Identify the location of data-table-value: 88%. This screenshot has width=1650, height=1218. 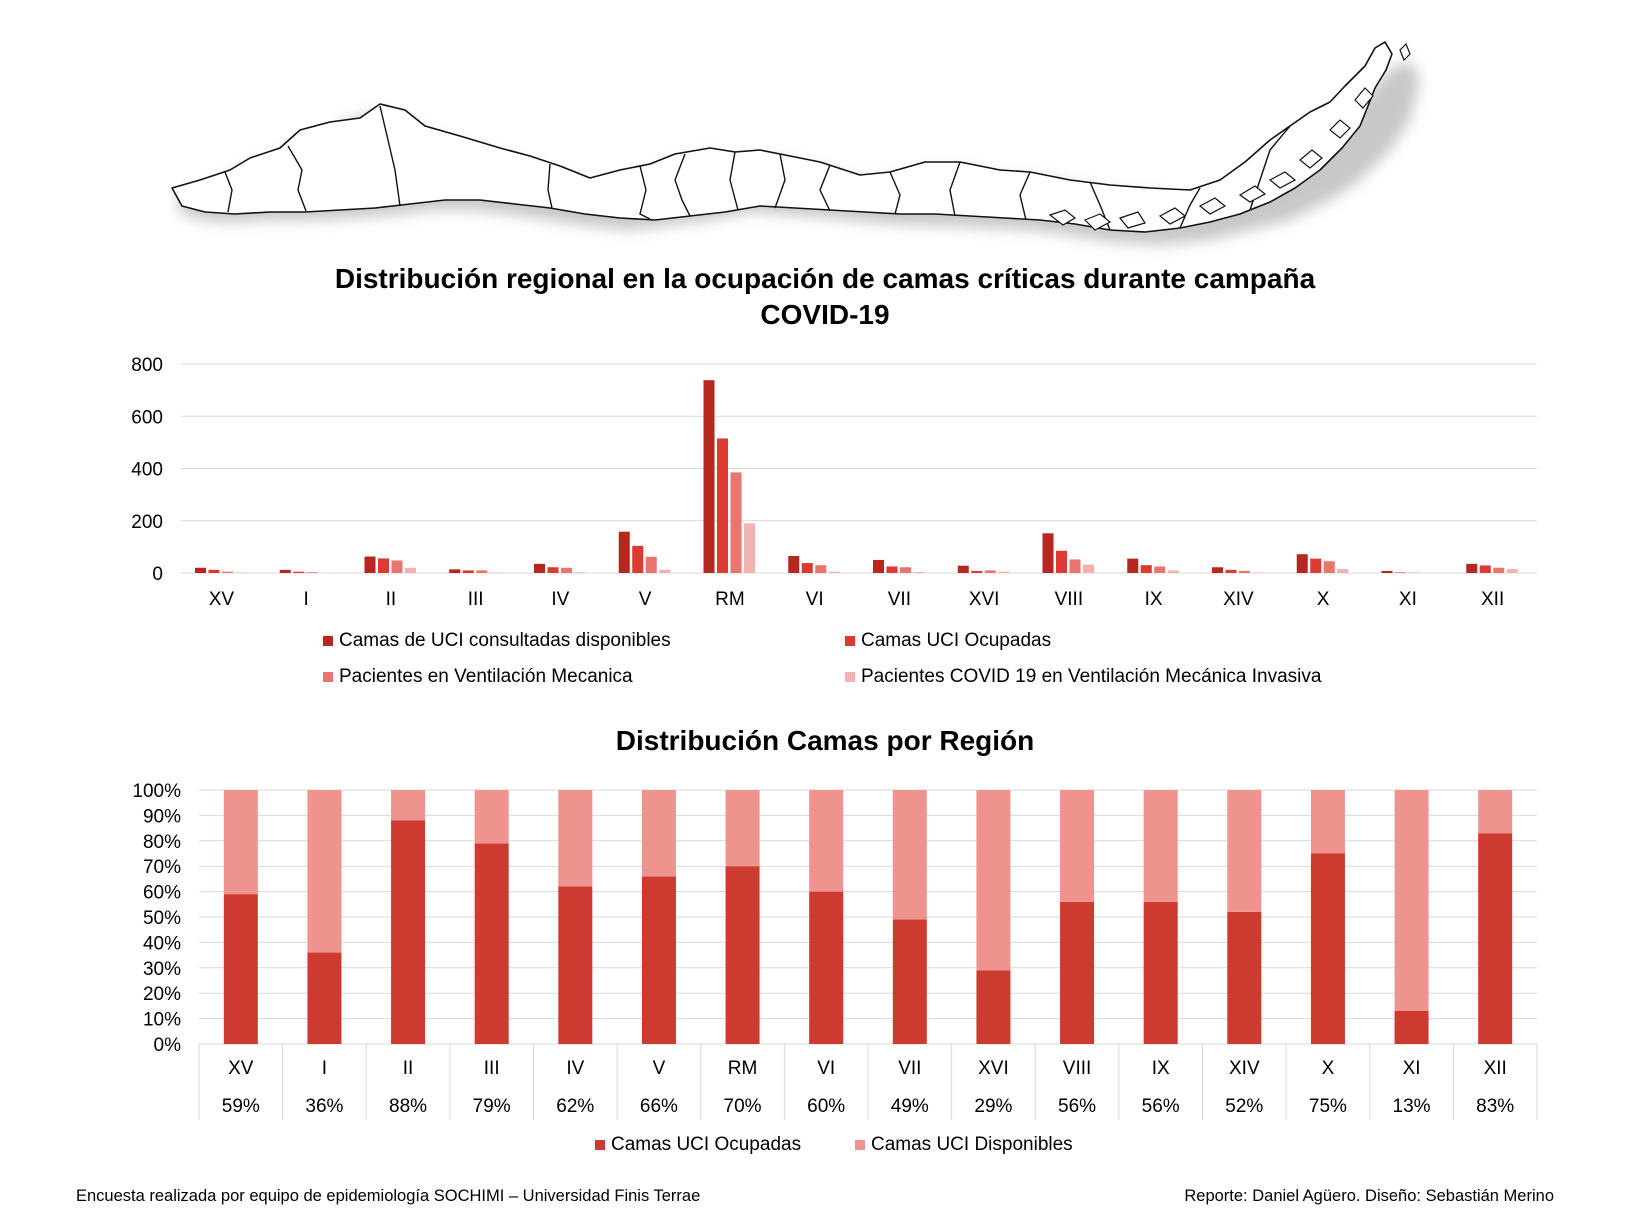
(408, 1106).